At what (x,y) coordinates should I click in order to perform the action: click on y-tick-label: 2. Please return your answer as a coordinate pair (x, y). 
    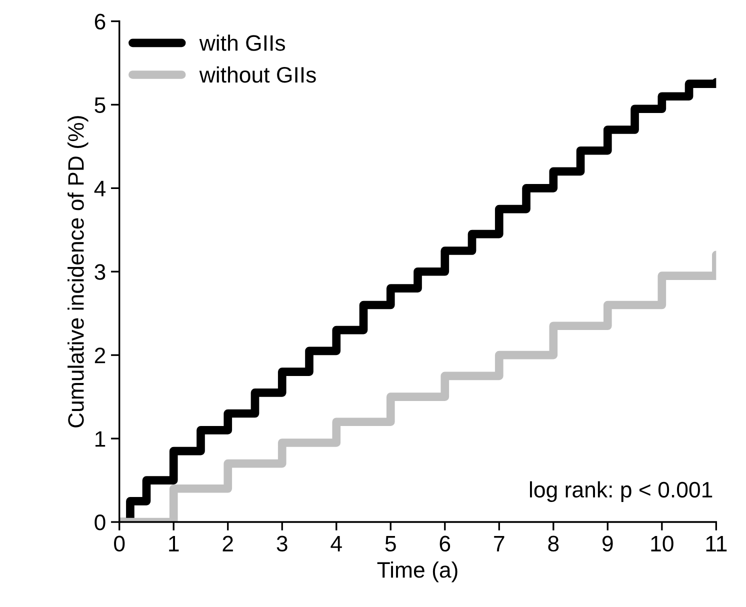
    Looking at the image, I should click on (100, 356).